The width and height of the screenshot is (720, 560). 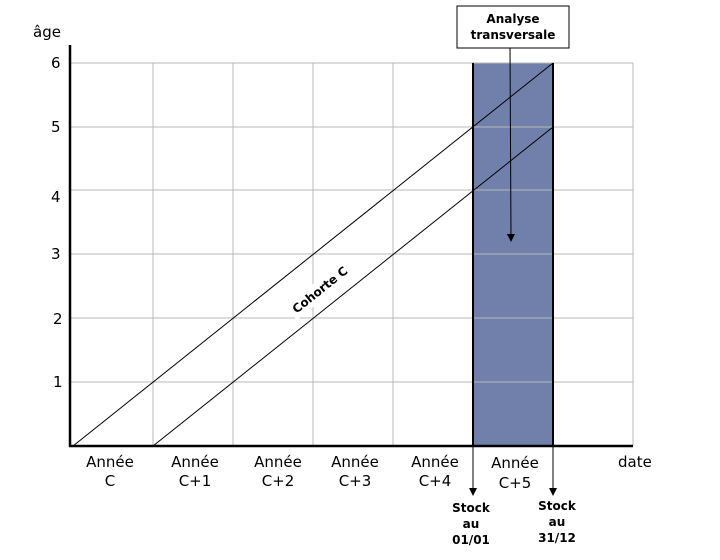 I want to click on cohort-label-bg, so click(x=320, y=290).